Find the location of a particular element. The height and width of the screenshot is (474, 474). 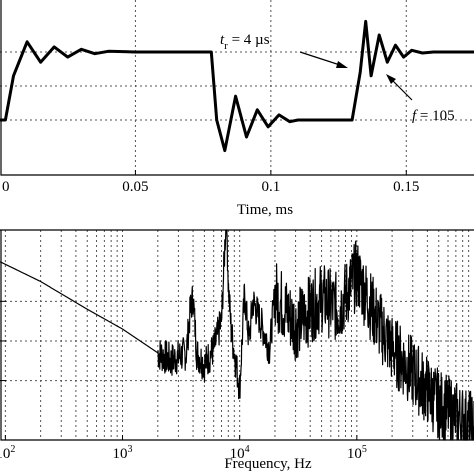

rise-time-arrow is located at coordinates (321, 59).